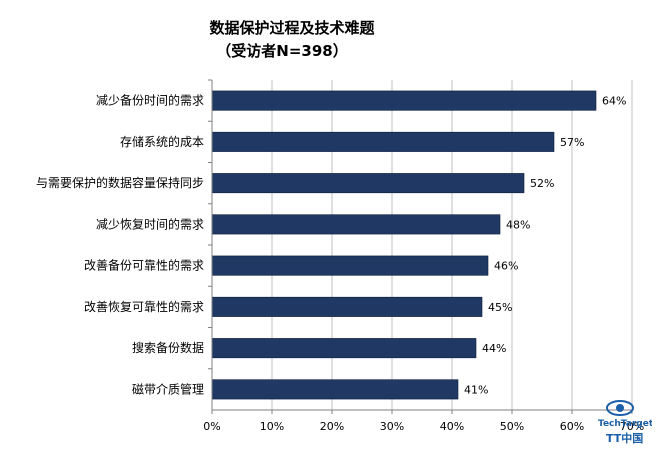  Describe the element at coordinates (292, 28) in the screenshot. I see `chart-title: 数据保护过程及技术难题` at that location.